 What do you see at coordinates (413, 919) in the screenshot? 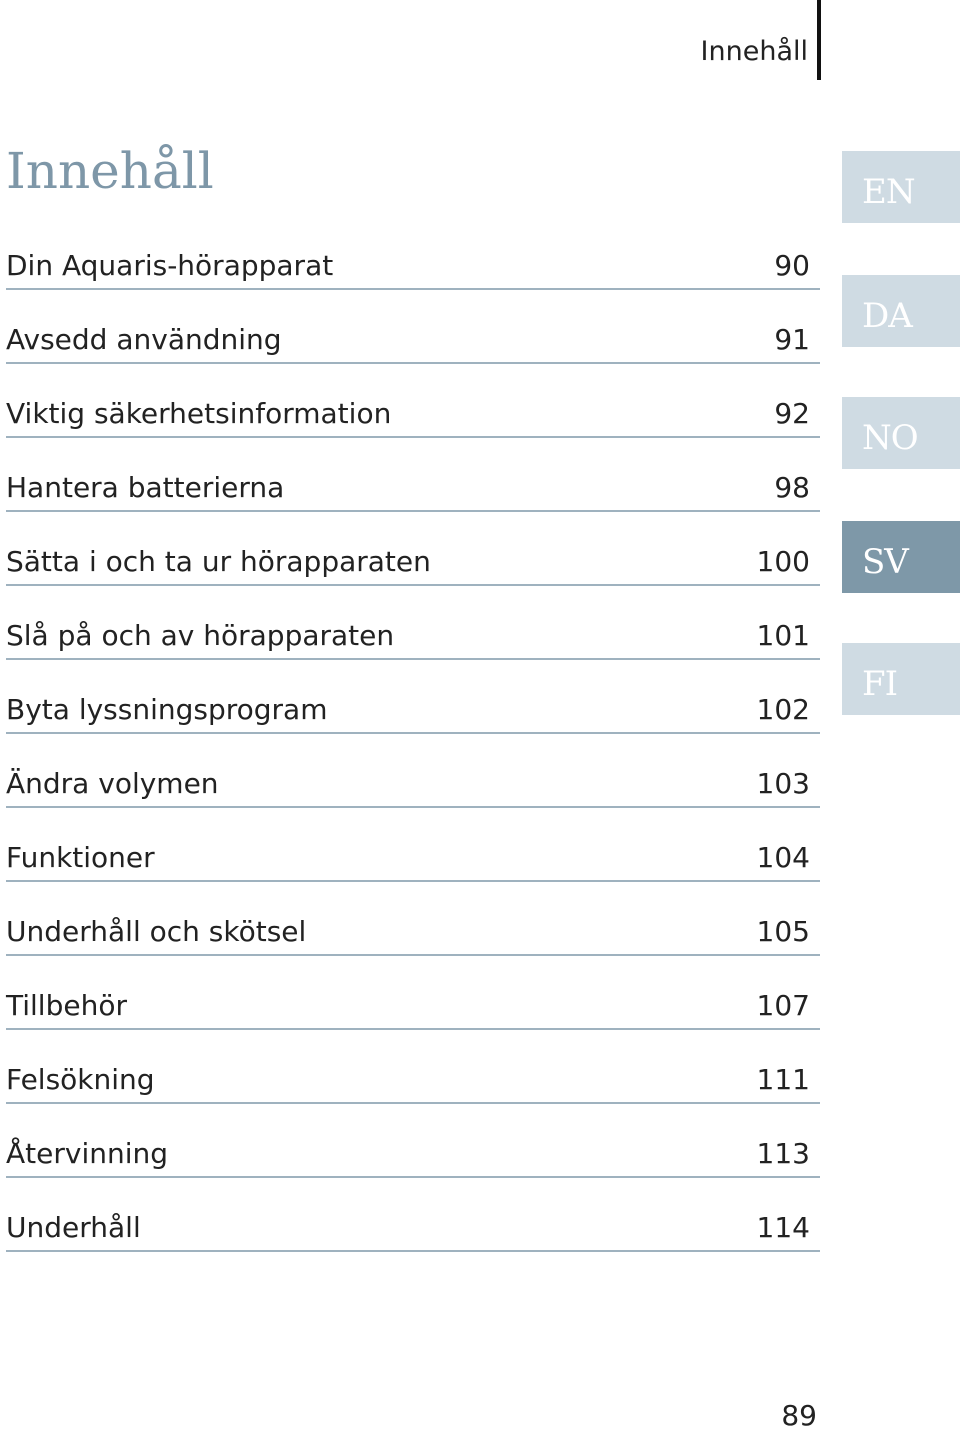
I see `toc-row: Underhåll och skötsel 105` at bounding box center [413, 919].